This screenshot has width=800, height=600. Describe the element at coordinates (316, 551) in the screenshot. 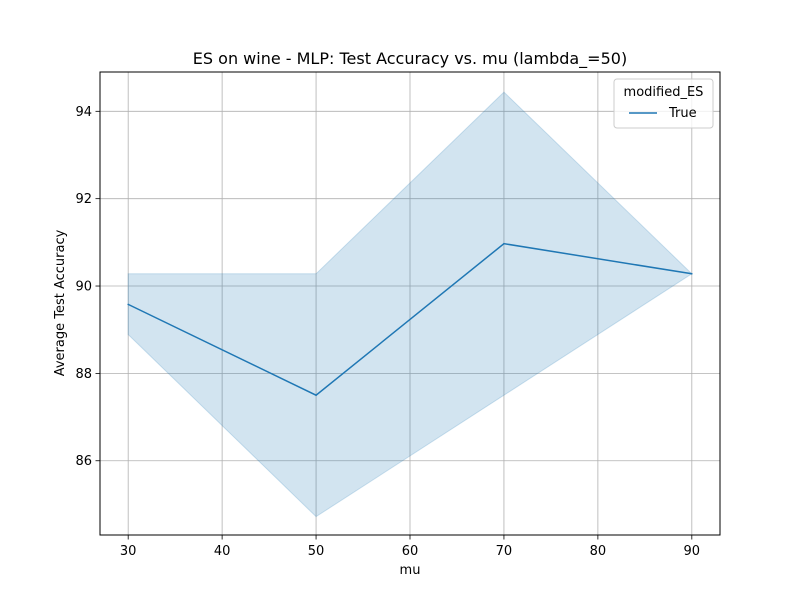

I see `x-tick-label: 50` at that location.